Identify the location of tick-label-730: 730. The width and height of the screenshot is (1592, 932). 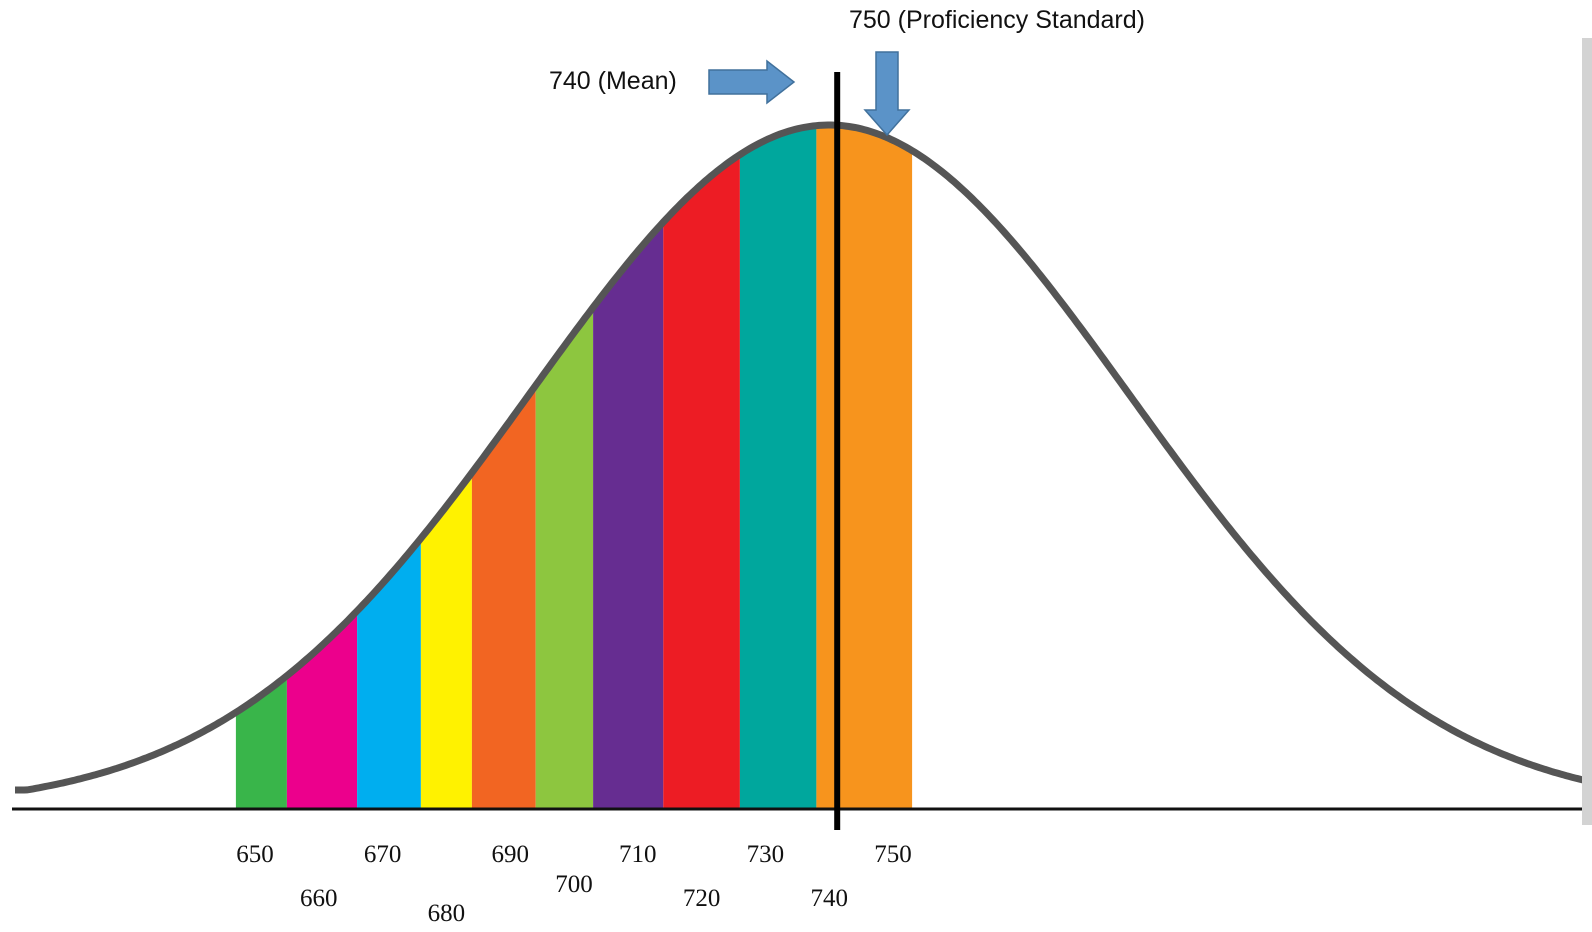
(766, 854).